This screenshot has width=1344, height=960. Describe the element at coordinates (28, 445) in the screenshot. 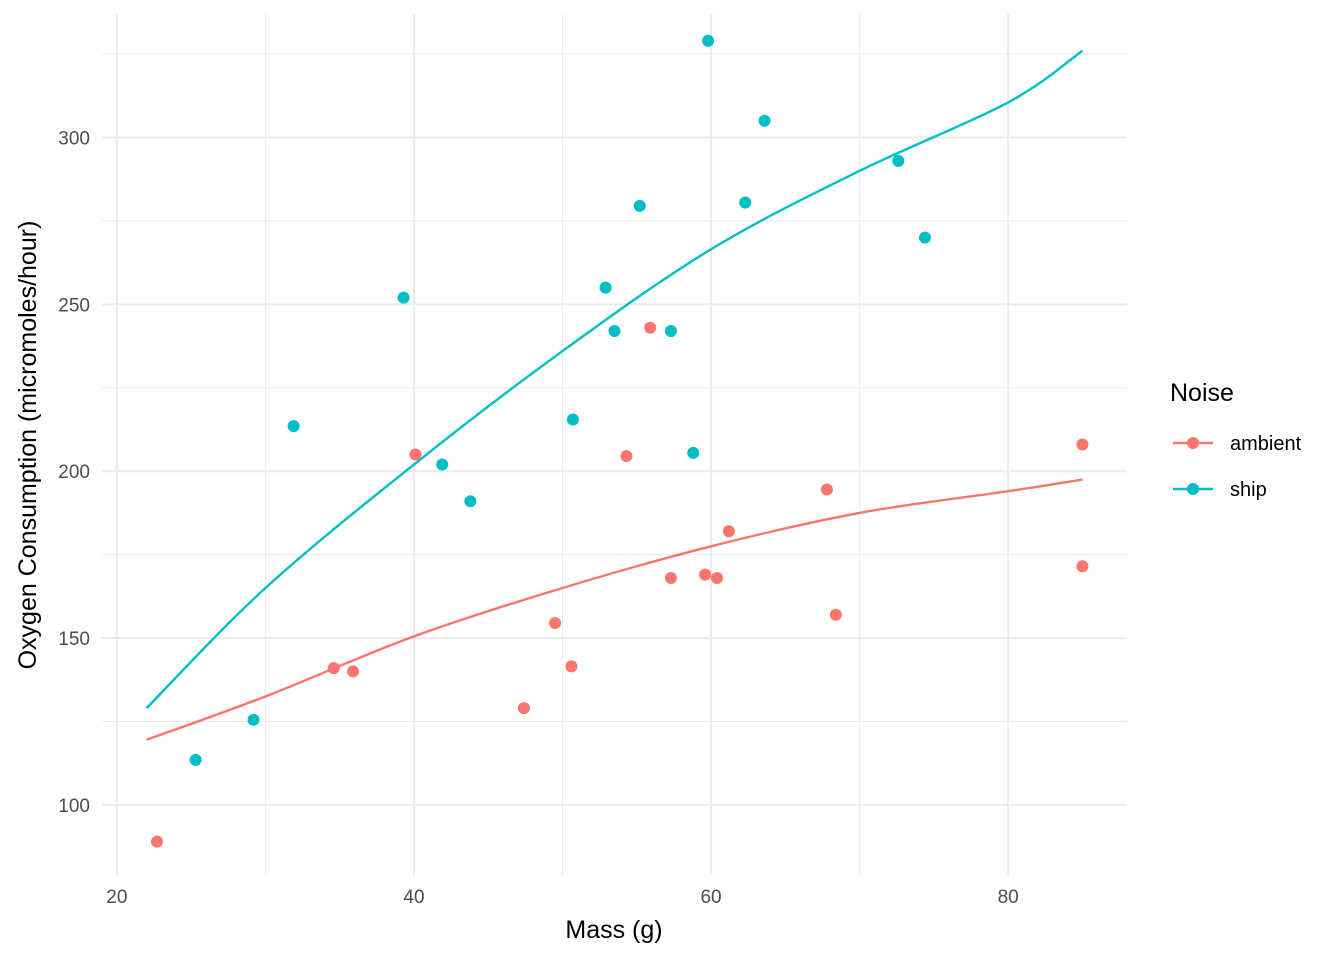

I see `y-axis-title: Oxygen Consumption (micromoles/hour)` at that location.